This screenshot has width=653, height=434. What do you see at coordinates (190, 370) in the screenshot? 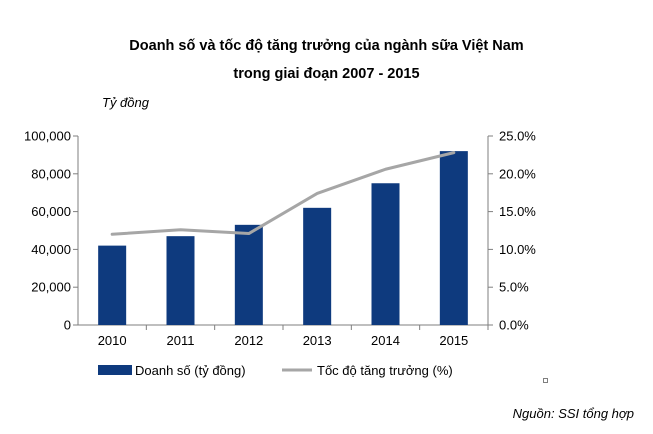
I see `legend-label-revenue: Doanh số (tỷ đồng)` at bounding box center [190, 370].